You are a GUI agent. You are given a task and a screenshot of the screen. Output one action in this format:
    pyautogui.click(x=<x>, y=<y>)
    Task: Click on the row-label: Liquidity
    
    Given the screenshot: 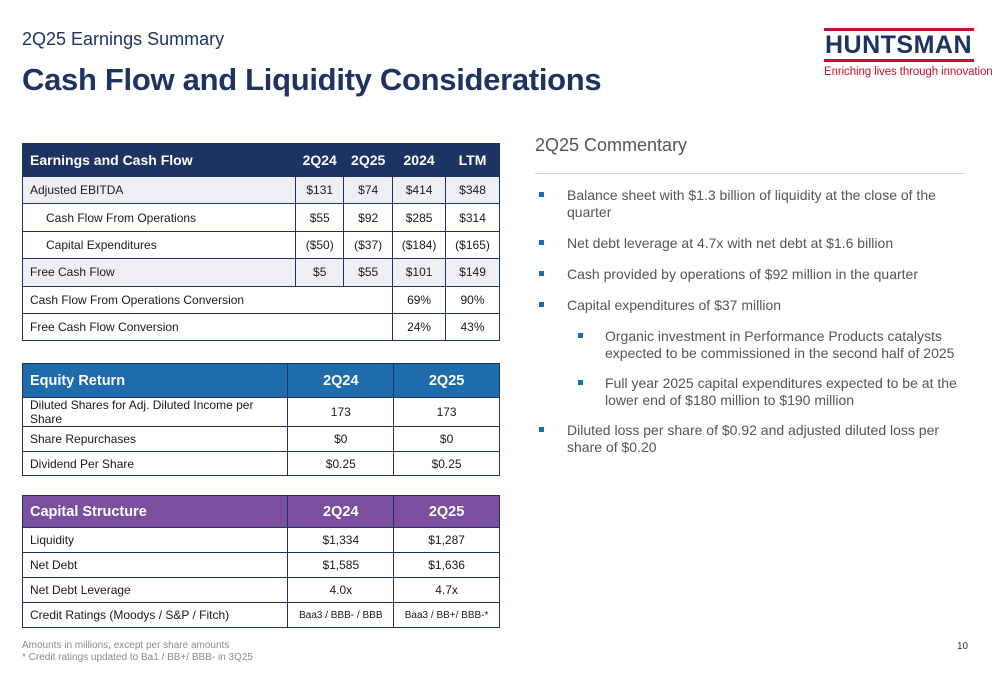 What is the action you would take?
    pyautogui.click(x=155, y=540)
    